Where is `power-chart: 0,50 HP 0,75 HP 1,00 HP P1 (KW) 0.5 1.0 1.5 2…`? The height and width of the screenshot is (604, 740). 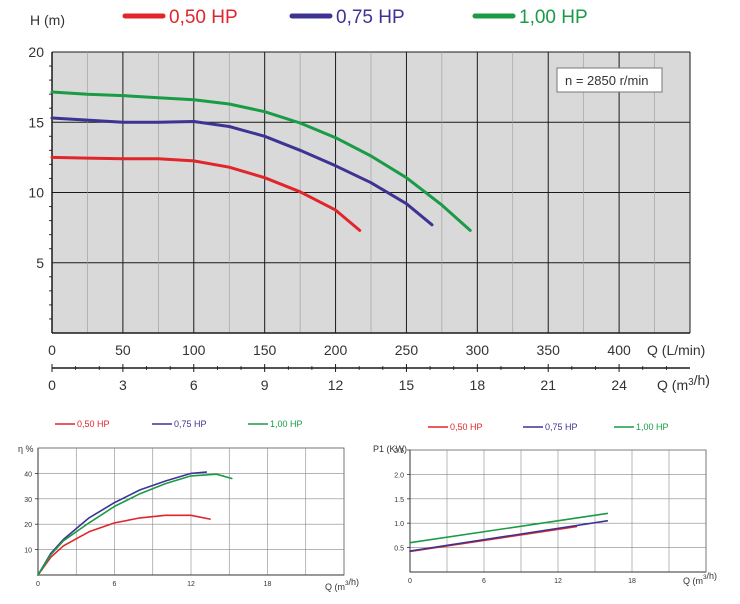
power-chart: 0,50 HP 0,75 HP 1,00 HP P1 (KW) 0.5 1.0 1.5 2… is located at coordinates (545, 504).